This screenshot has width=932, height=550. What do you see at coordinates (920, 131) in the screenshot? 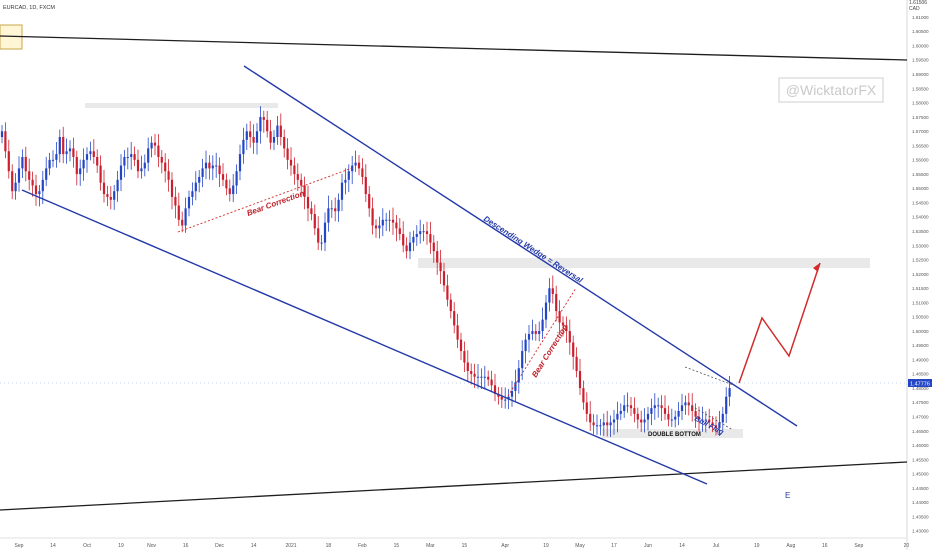
I see `price-tick-label: 1.57000` at bounding box center [920, 131].